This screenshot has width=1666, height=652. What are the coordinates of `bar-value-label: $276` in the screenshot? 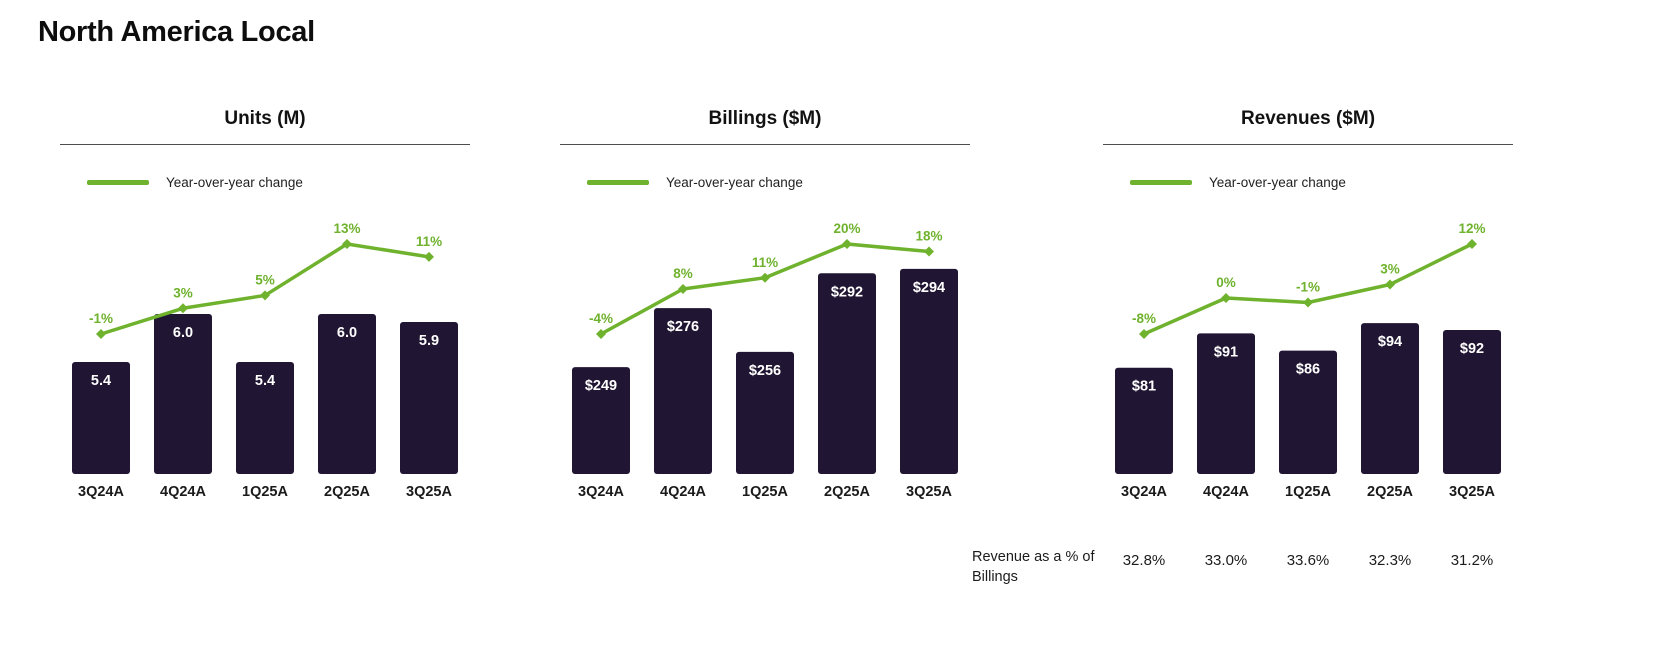 It's located at (683, 327).